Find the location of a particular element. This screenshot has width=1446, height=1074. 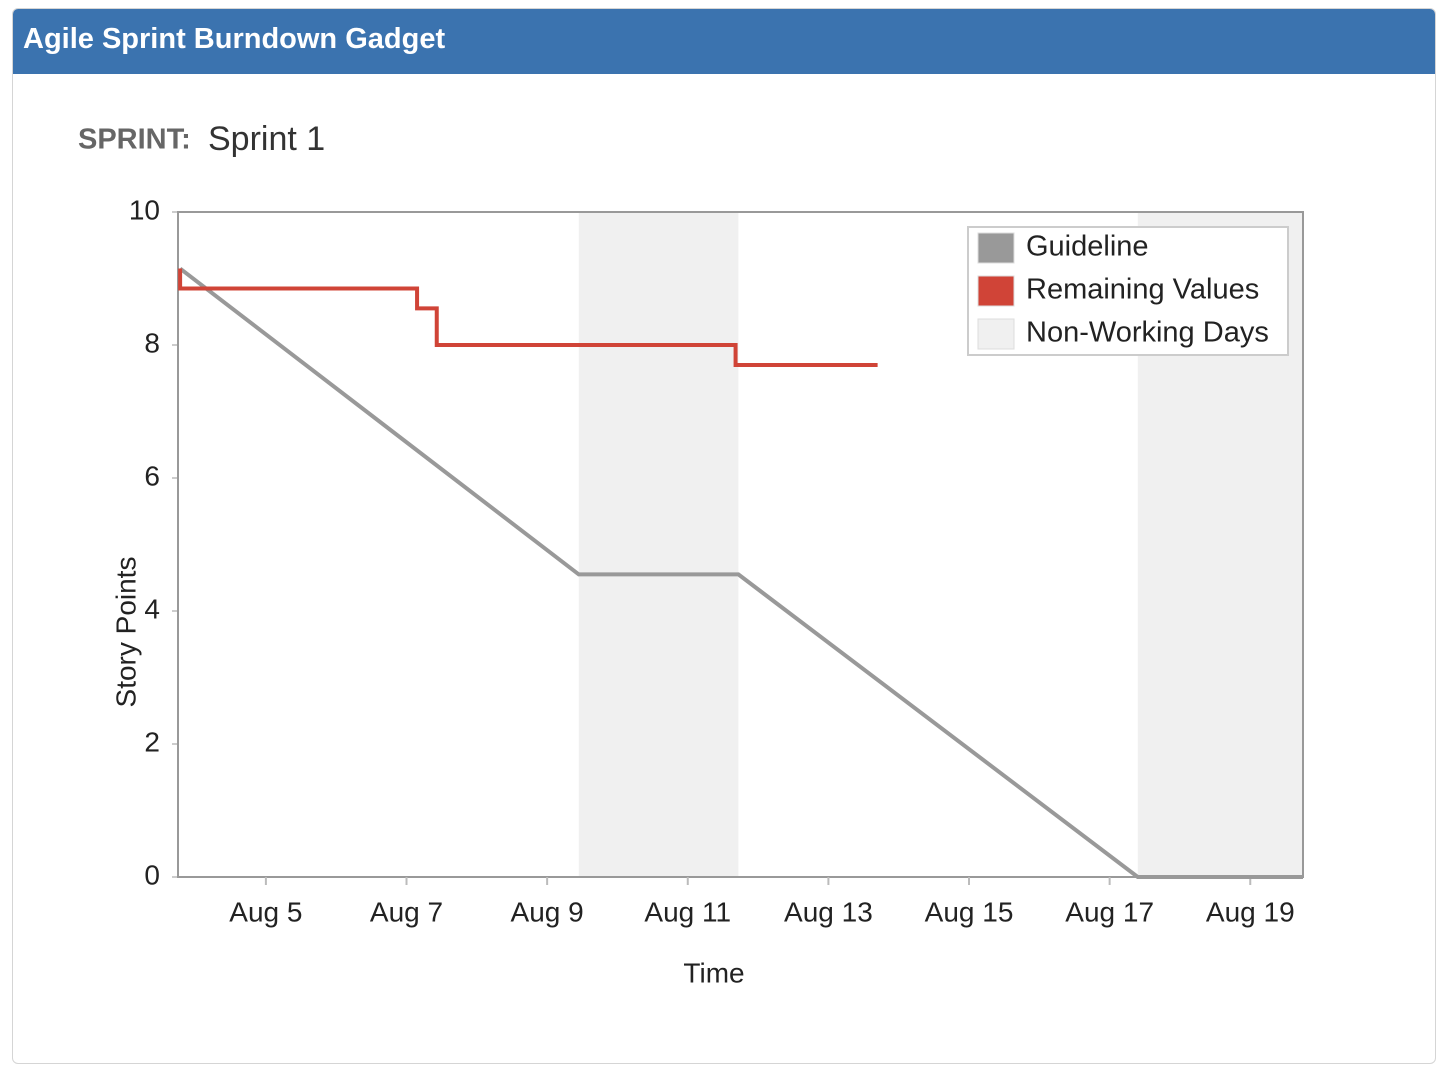

y-tick-label: 0 is located at coordinates (152, 874).